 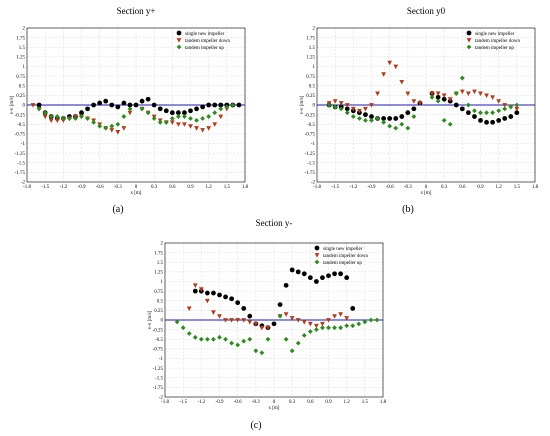 I want to click on y-tick-label: -0.75, so click(x=158, y=350).